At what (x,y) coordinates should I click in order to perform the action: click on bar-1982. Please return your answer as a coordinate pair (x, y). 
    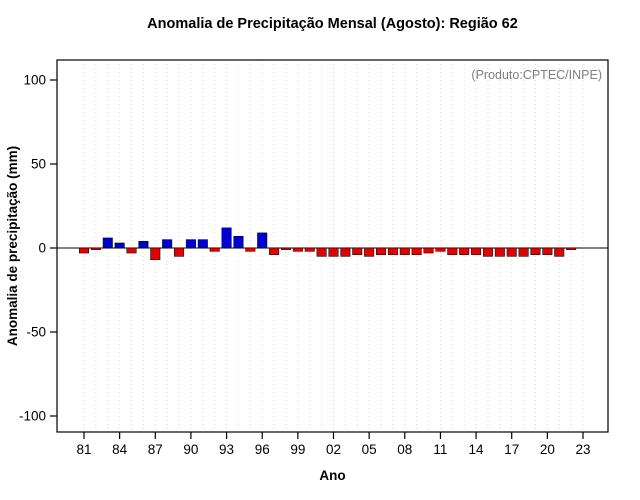
    Looking at the image, I should click on (95, 248).